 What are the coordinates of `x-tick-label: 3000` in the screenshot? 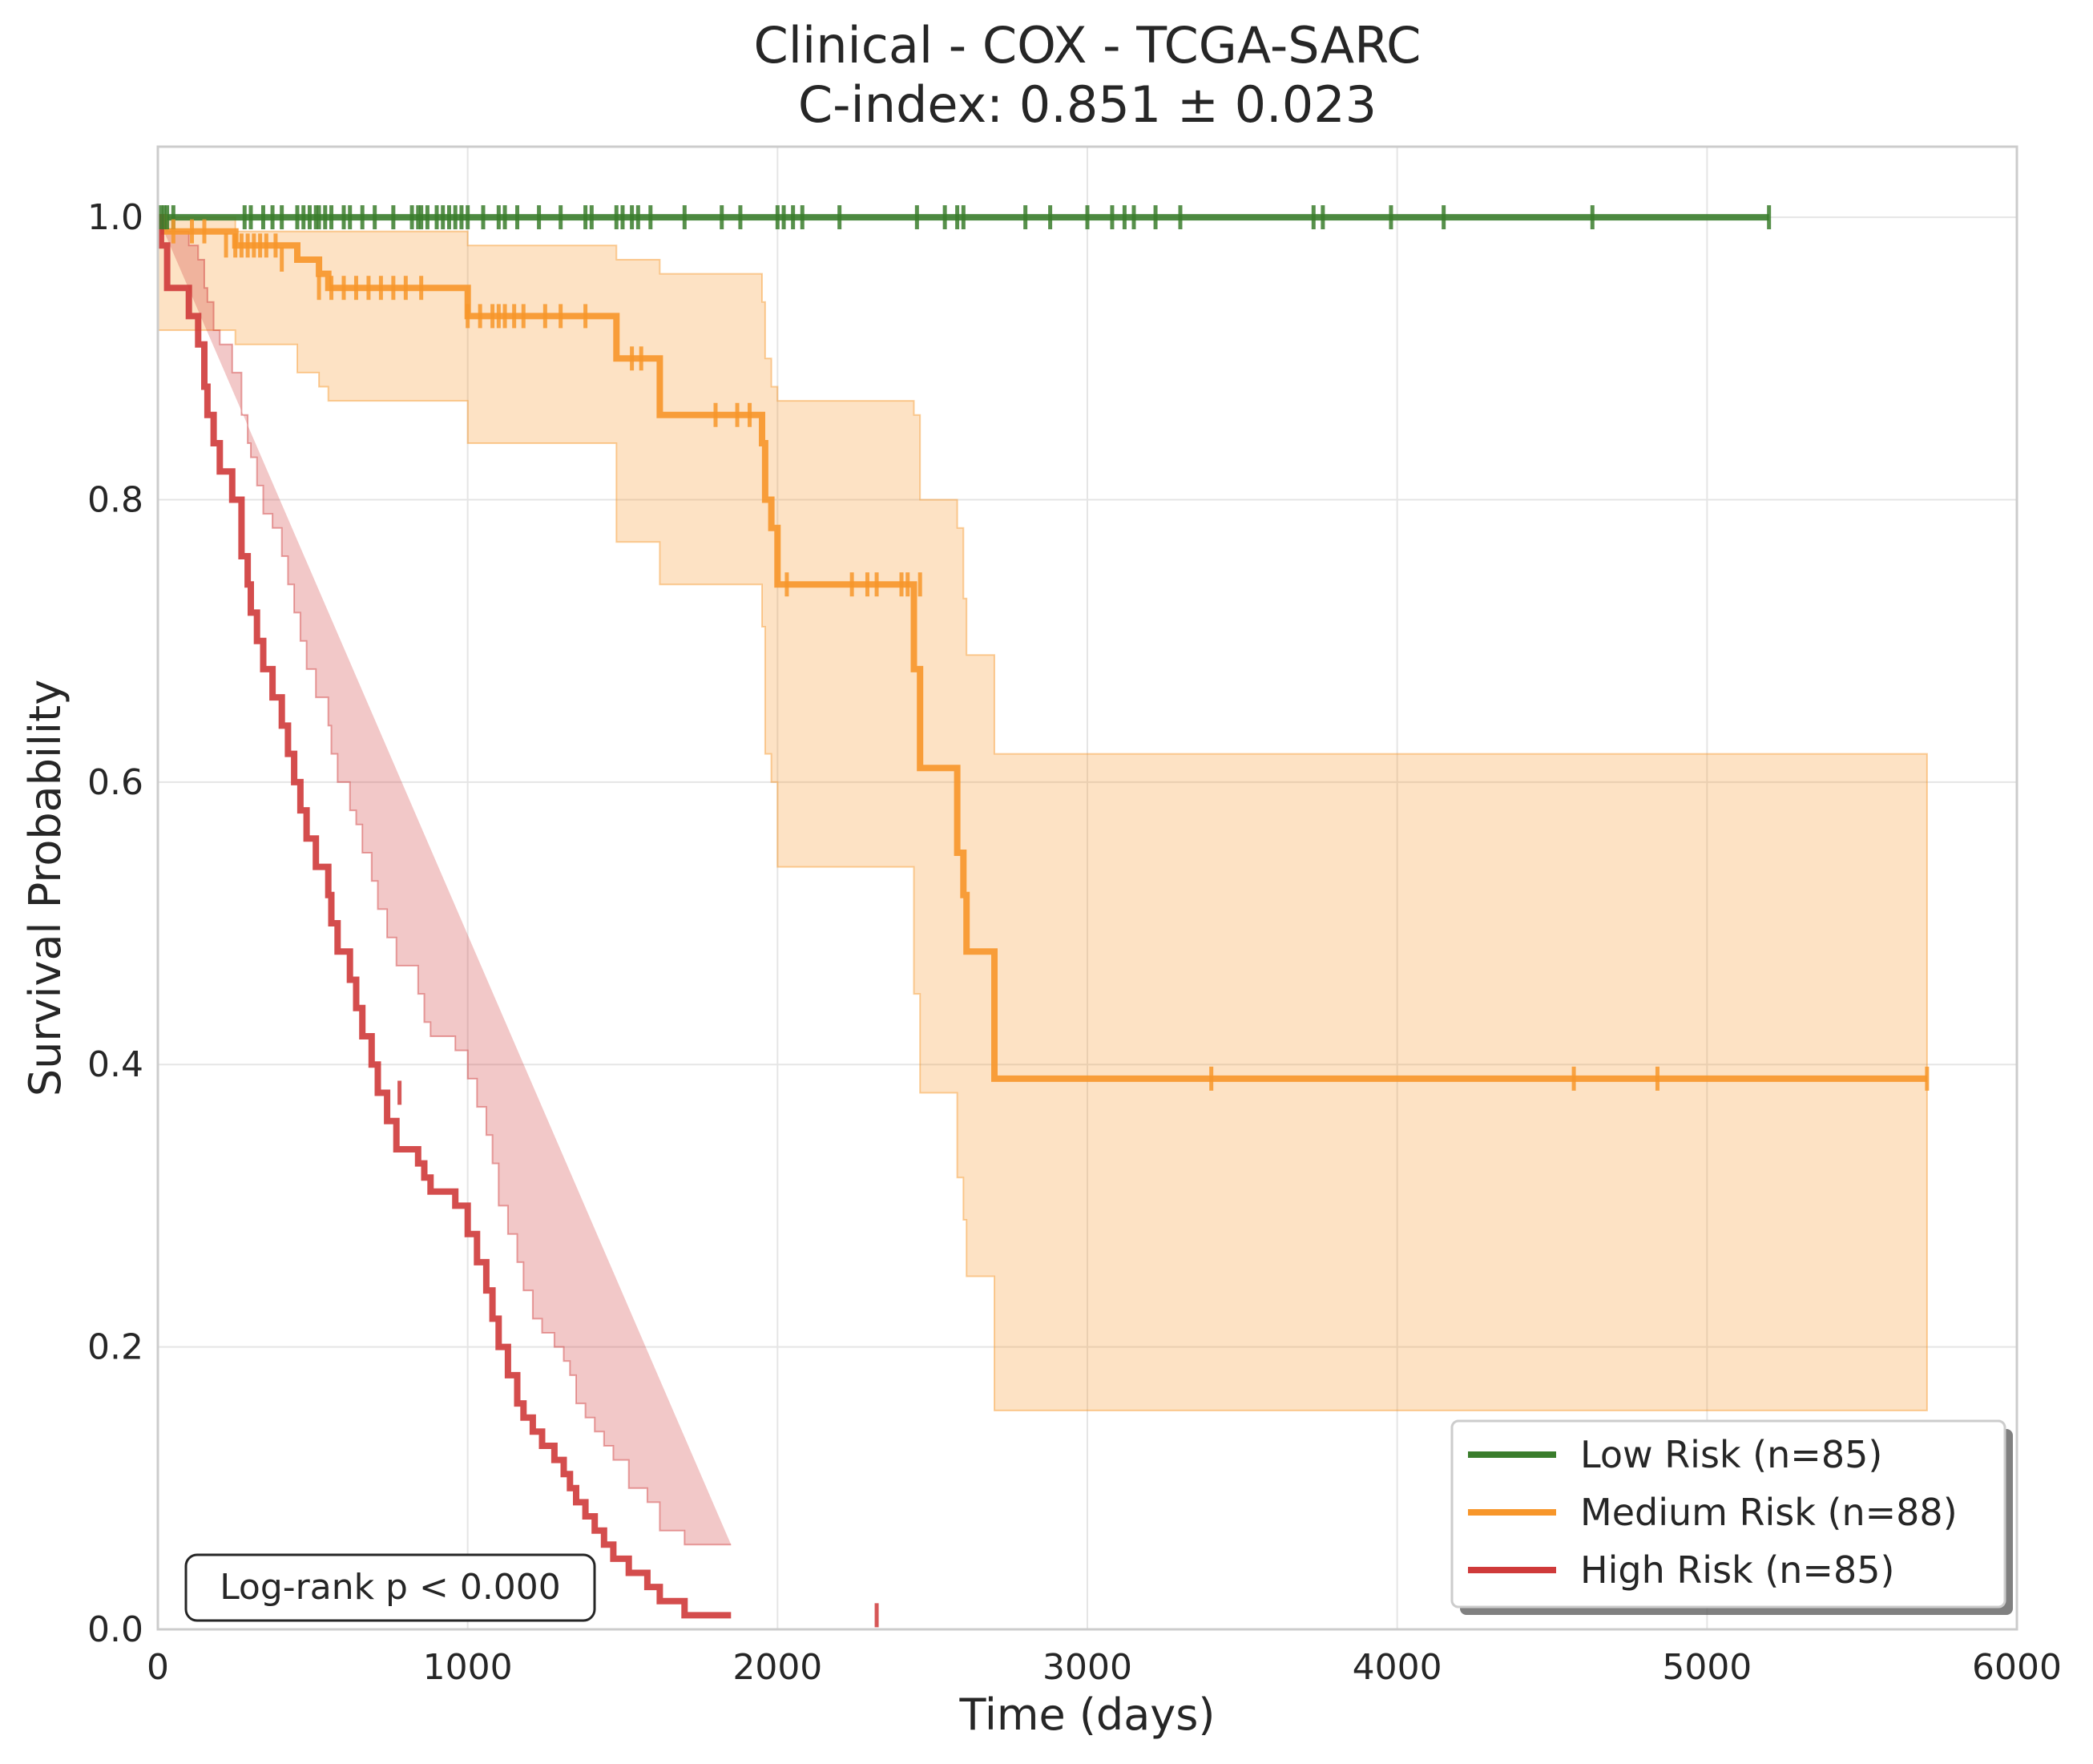 It's located at (1087, 1667).